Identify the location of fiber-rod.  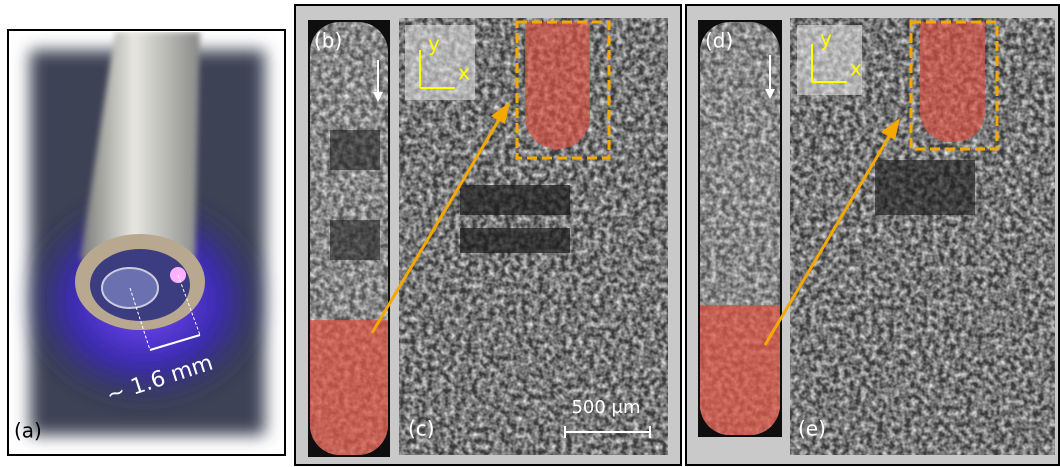
(140, 146).